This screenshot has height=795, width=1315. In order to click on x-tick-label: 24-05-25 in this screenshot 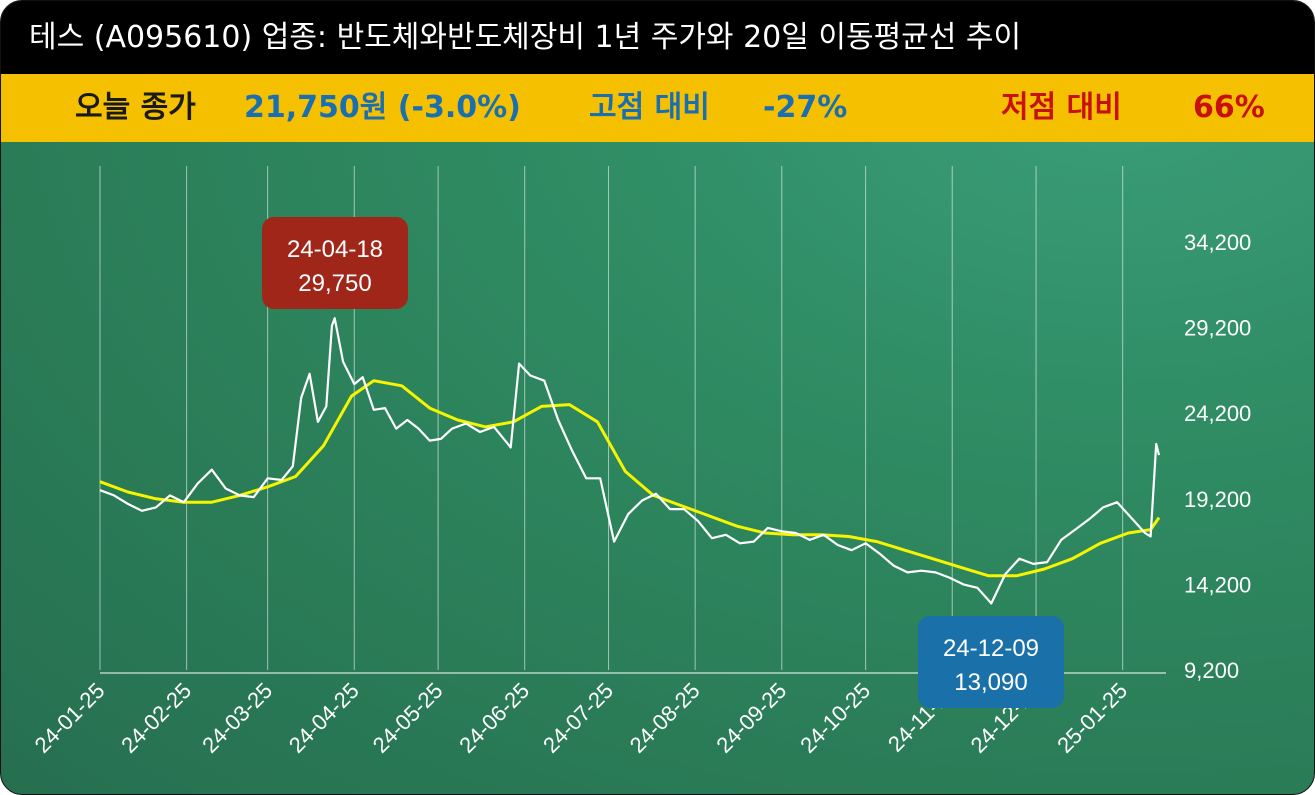, I will do `click(408, 718)`.